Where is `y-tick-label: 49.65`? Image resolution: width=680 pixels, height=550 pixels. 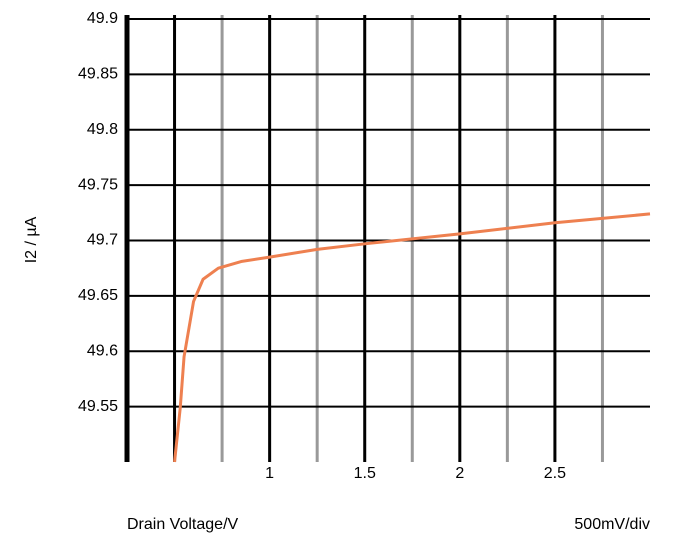 y-tick-label: 49.65 is located at coordinates (98, 295).